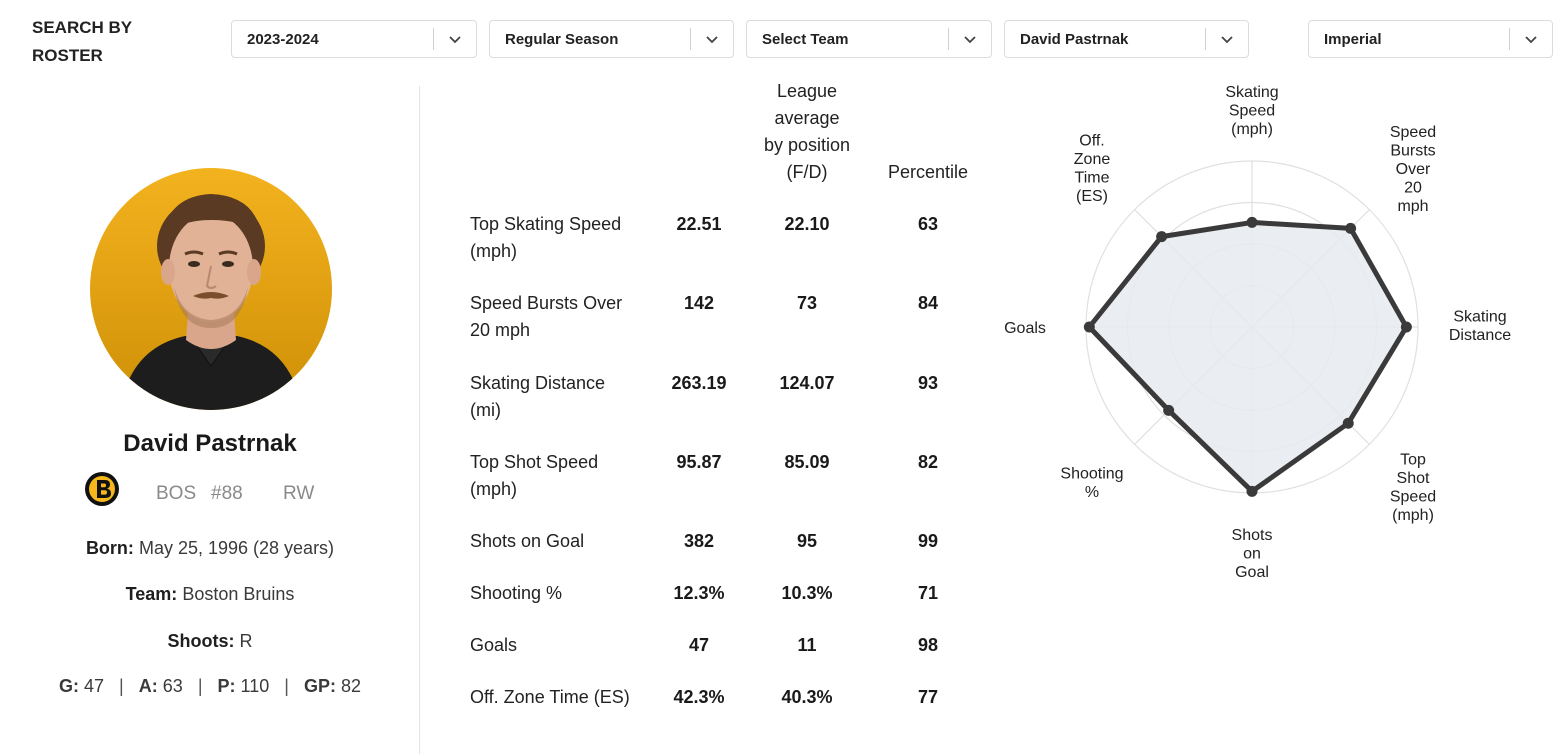 This screenshot has width=1564, height=754. I want to click on season-stats-summary: G: 47 | A: 63 | P: 110 | GP: 82, so click(210, 686).